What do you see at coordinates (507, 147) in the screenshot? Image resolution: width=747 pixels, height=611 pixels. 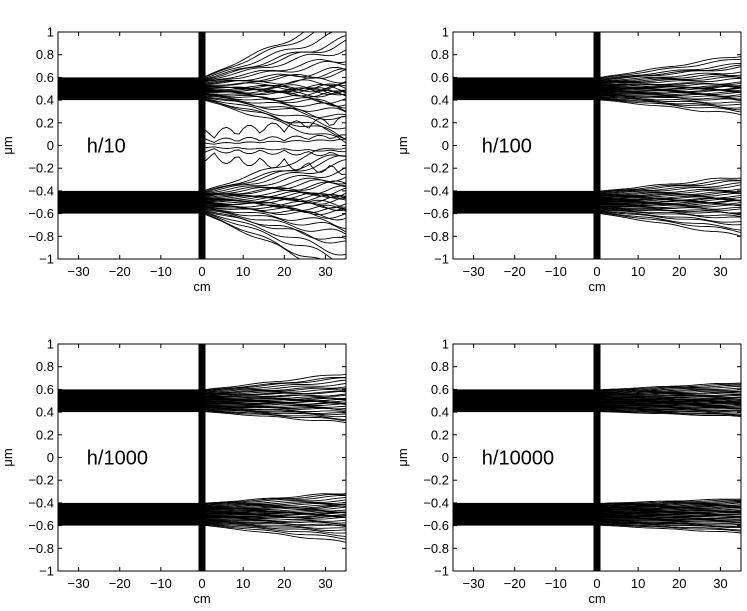 I see `panel-annotation: h/100` at bounding box center [507, 147].